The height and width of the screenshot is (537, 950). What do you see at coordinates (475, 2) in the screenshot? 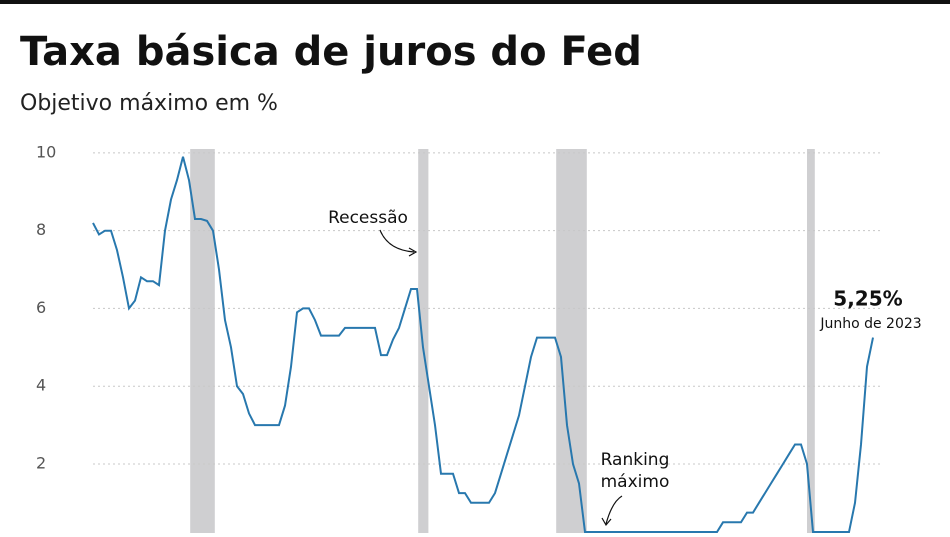
I see `top-rule` at bounding box center [475, 2].